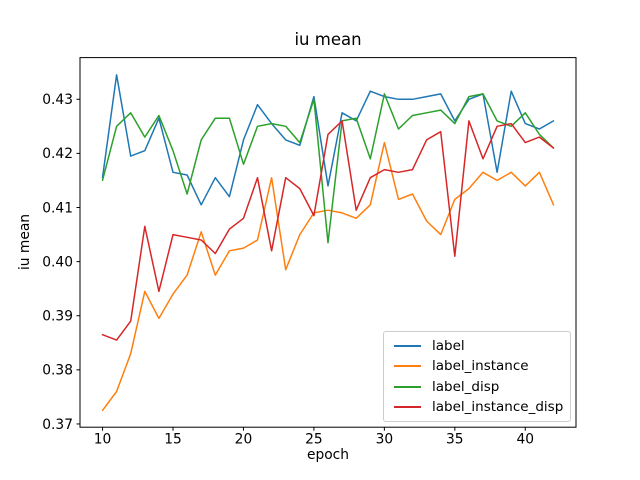 The height and width of the screenshot is (480, 640). Describe the element at coordinates (57, 425) in the screenshot. I see `y-tick-label: 0.37` at that location.